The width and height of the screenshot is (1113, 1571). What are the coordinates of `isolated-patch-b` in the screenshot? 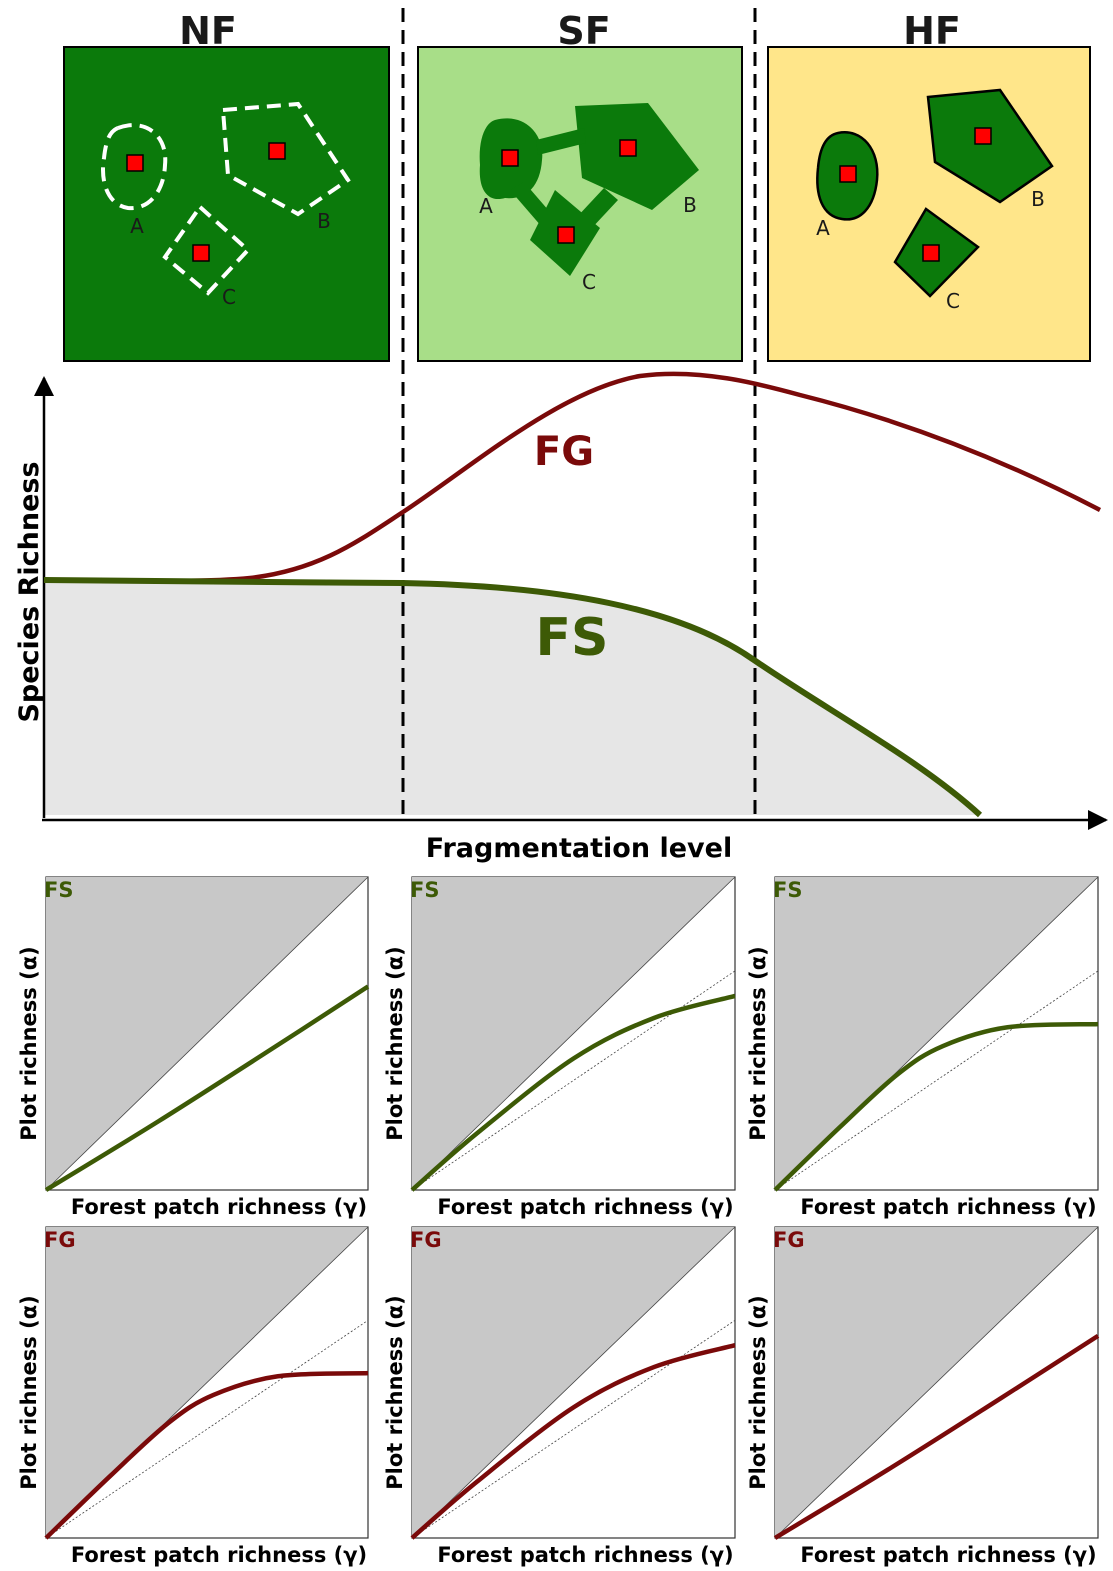 It's located at (990, 146).